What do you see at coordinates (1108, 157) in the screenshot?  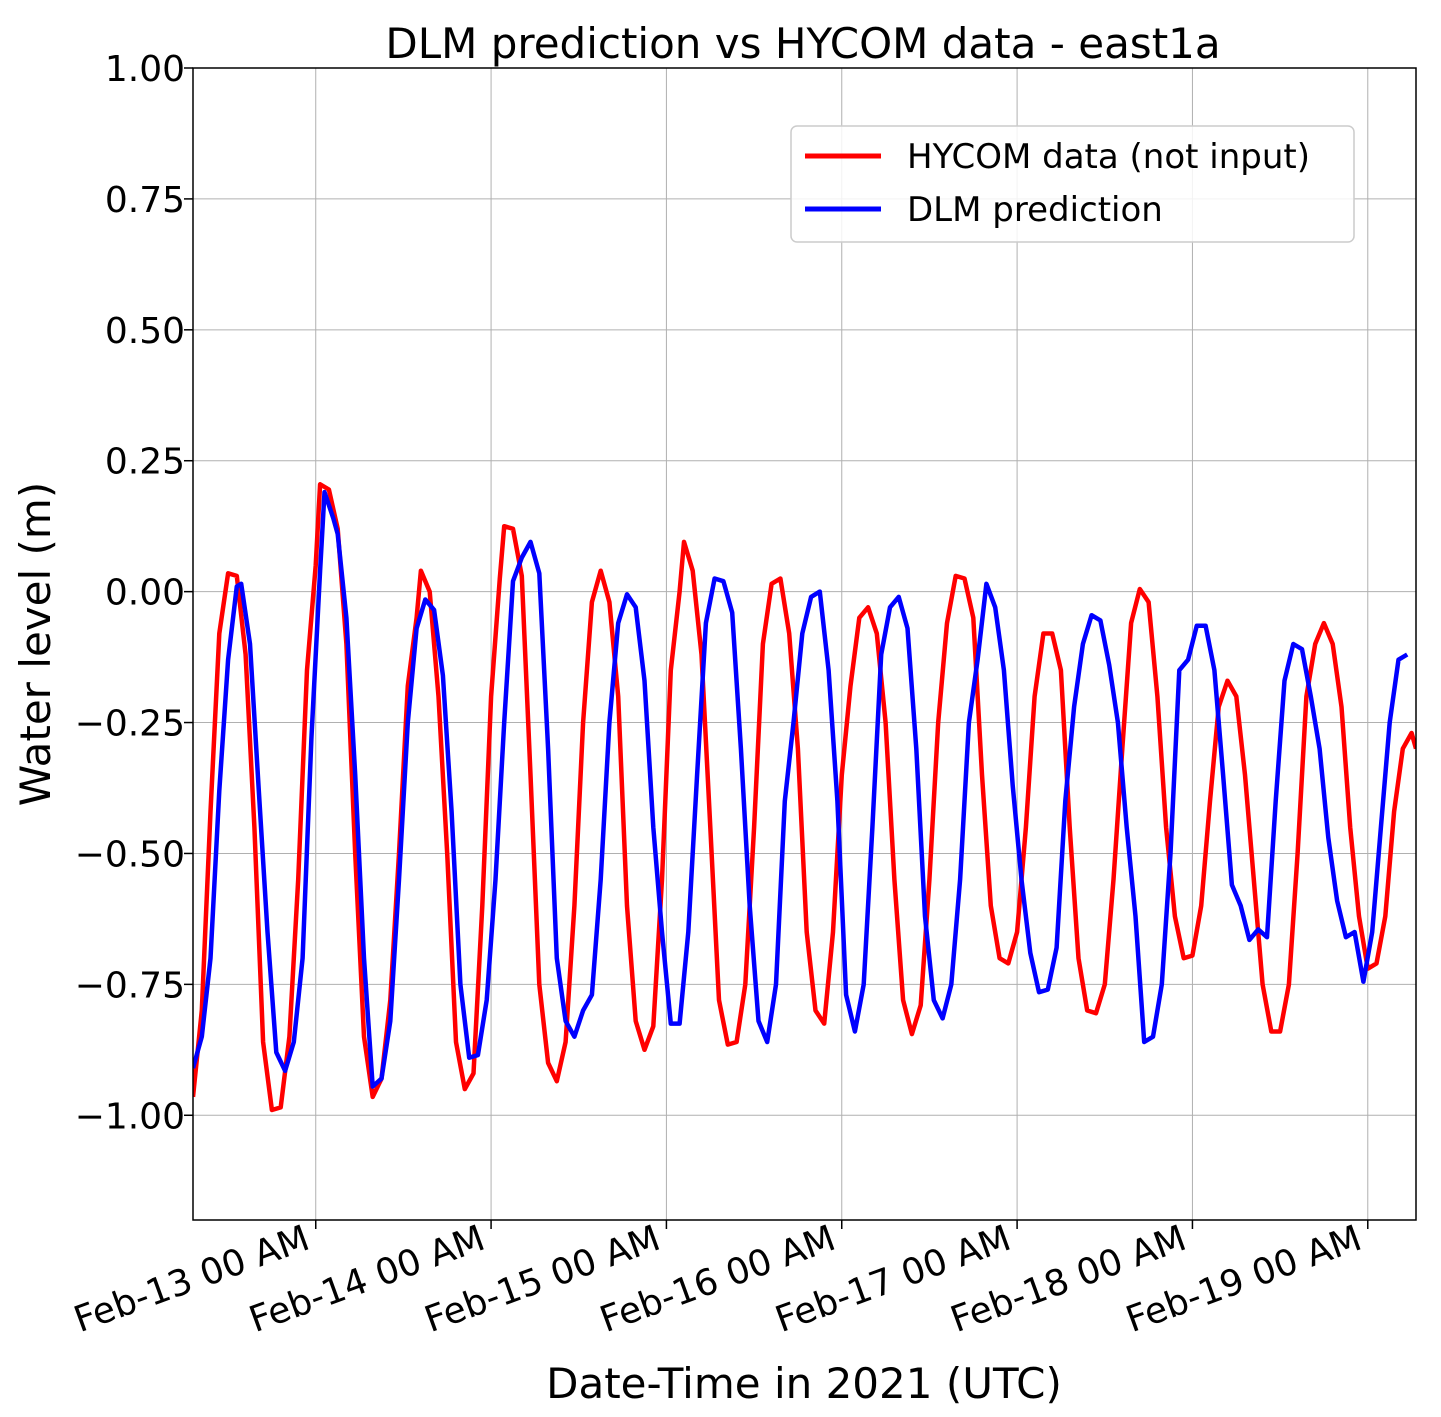 I see `legend-label-hycom: HYCOM data (not input)` at bounding box center [1108, 157].